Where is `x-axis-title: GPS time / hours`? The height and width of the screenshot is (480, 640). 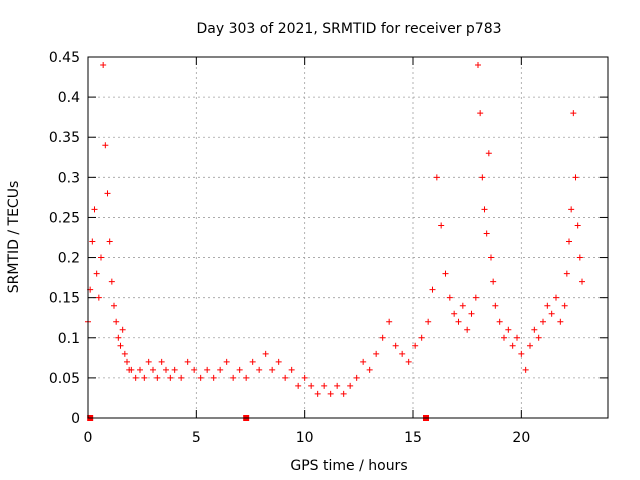
x-axis-title: GPS time / hours is located at coordinates (348, 466).